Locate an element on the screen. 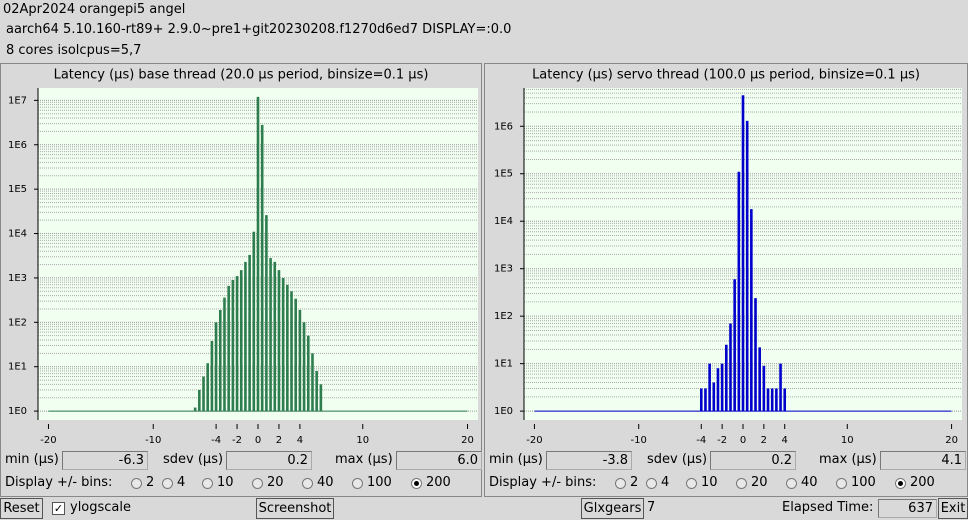  y-tick-label: 1E0 is located at coordinates (17, 411).